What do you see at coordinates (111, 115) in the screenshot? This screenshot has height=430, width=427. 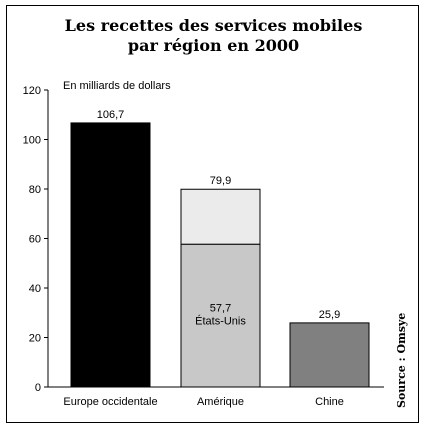 I see `bar-value-label: 106,7` at bounding box center [111, 115].